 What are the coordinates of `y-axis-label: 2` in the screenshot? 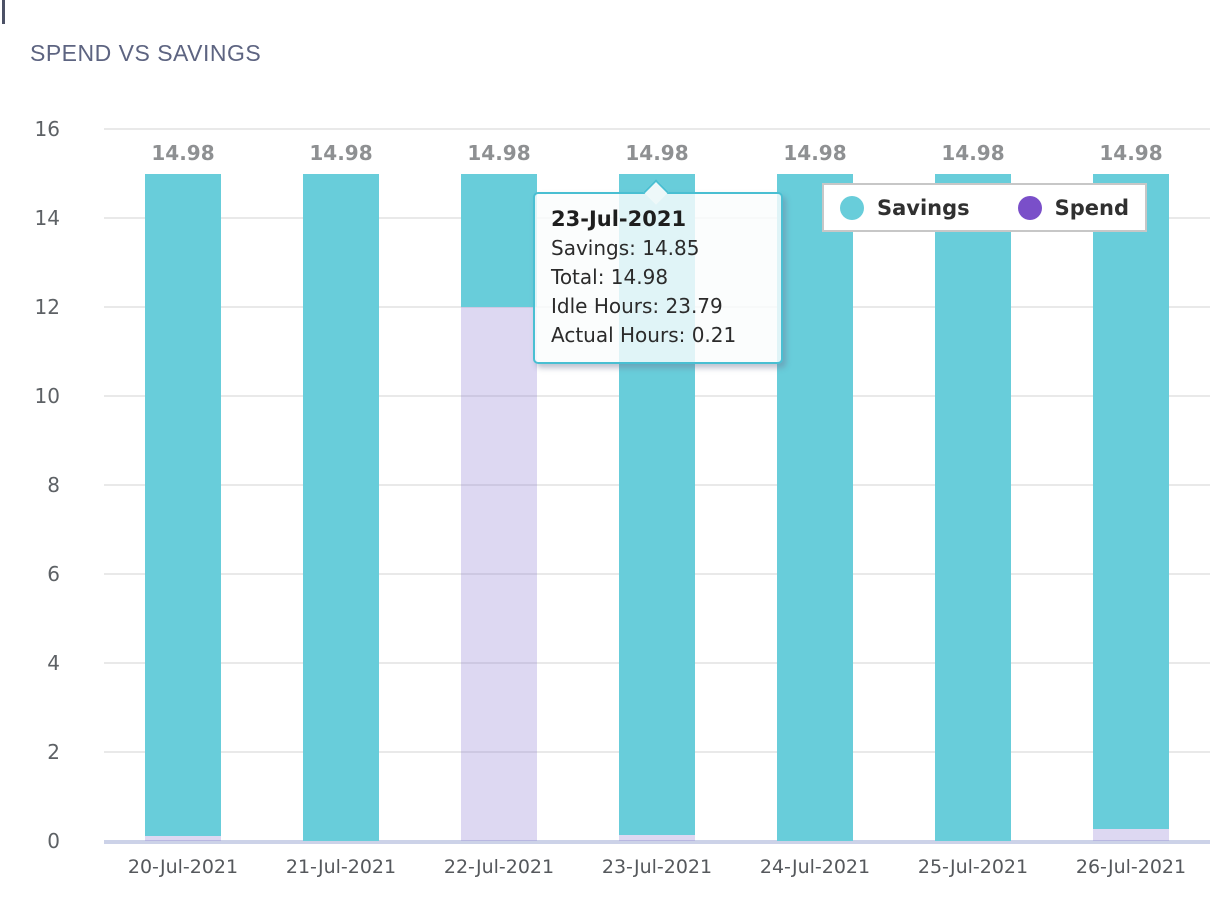 It's located at (53, 752).